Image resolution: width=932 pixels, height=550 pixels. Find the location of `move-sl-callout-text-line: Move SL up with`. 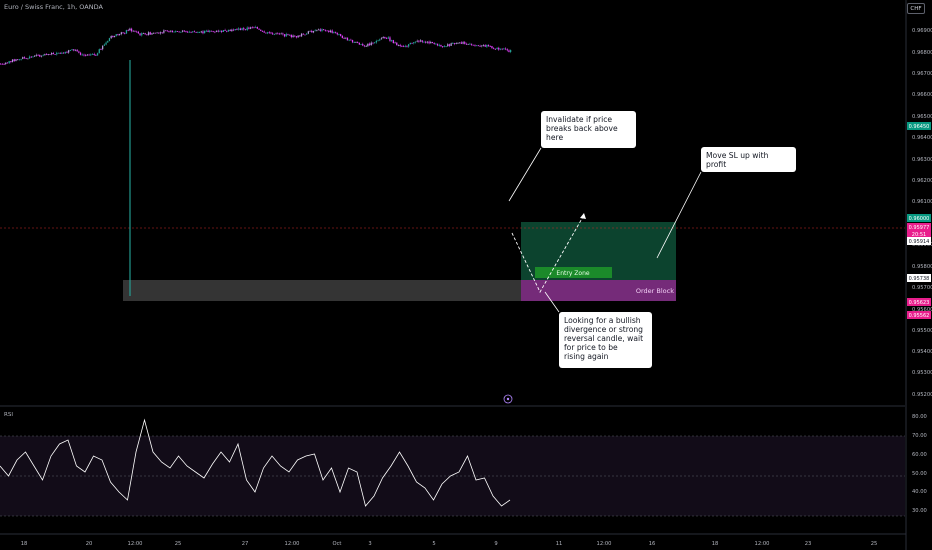

move-sl-callout-text-line: Move SL up with is located at coordinates (737, 155).